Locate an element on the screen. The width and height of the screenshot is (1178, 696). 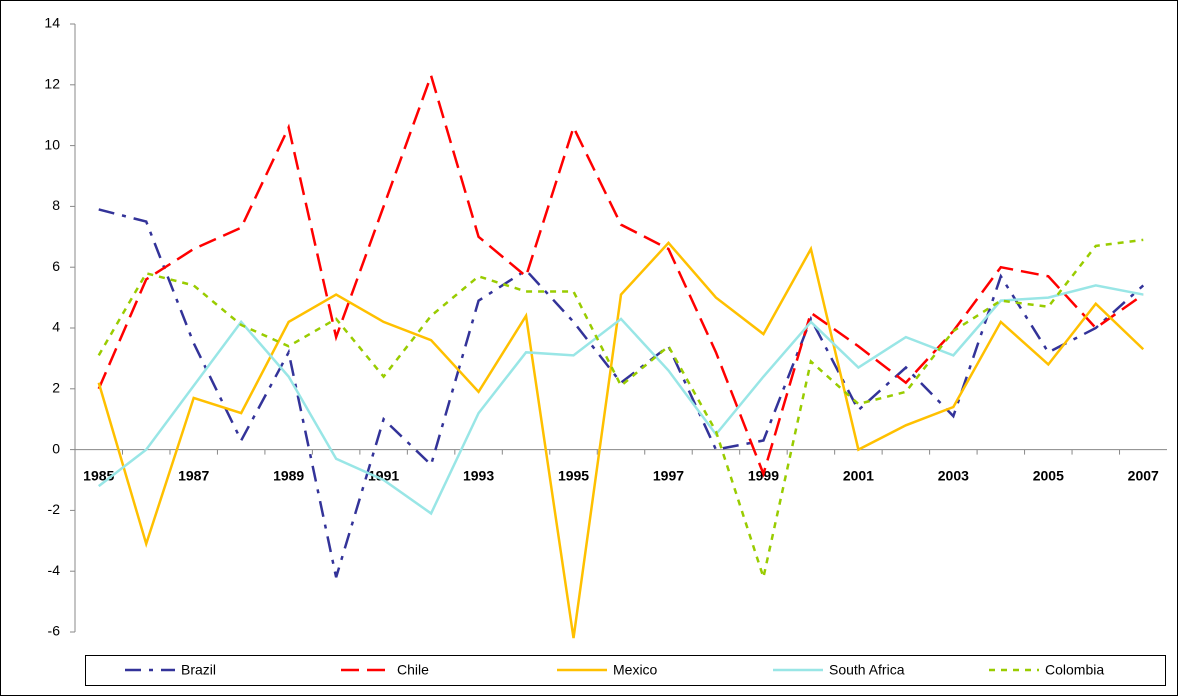
legend-label: Colombia is located at coordinates (1074, 670).